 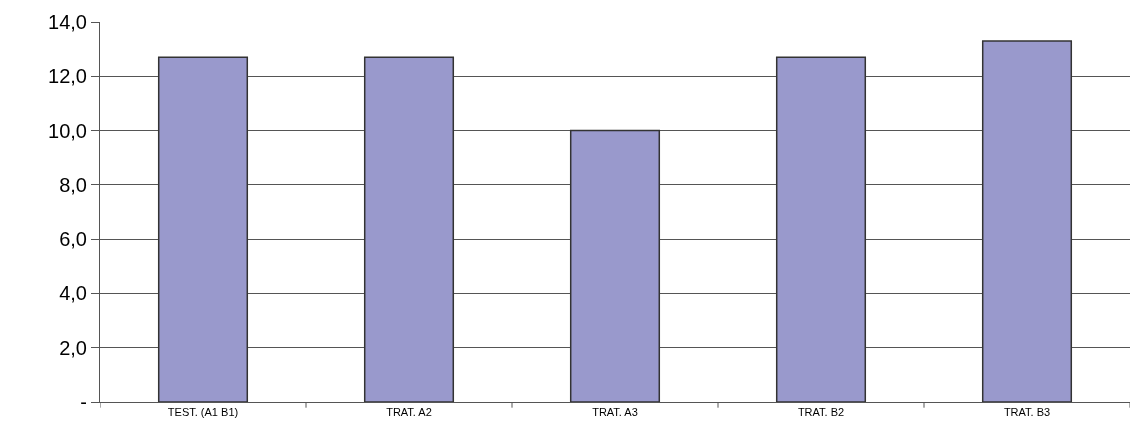 What do you see at coordinates (203, 412) in the screenshot?
I see `x-tick-label: TEST. (A1 B1)` at bounding box center [203, 412].